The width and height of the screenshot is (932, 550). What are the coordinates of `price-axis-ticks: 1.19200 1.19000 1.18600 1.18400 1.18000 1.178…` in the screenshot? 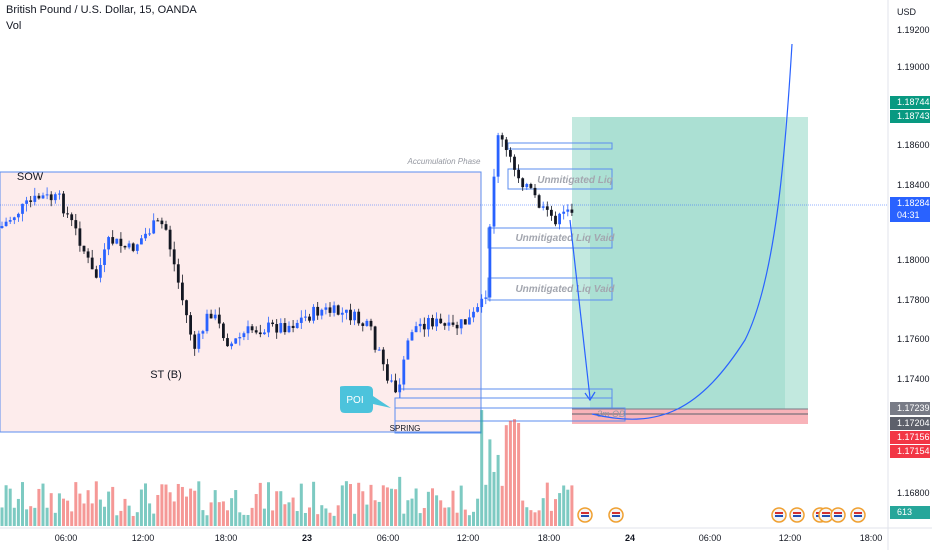 It's located at (913, 261).